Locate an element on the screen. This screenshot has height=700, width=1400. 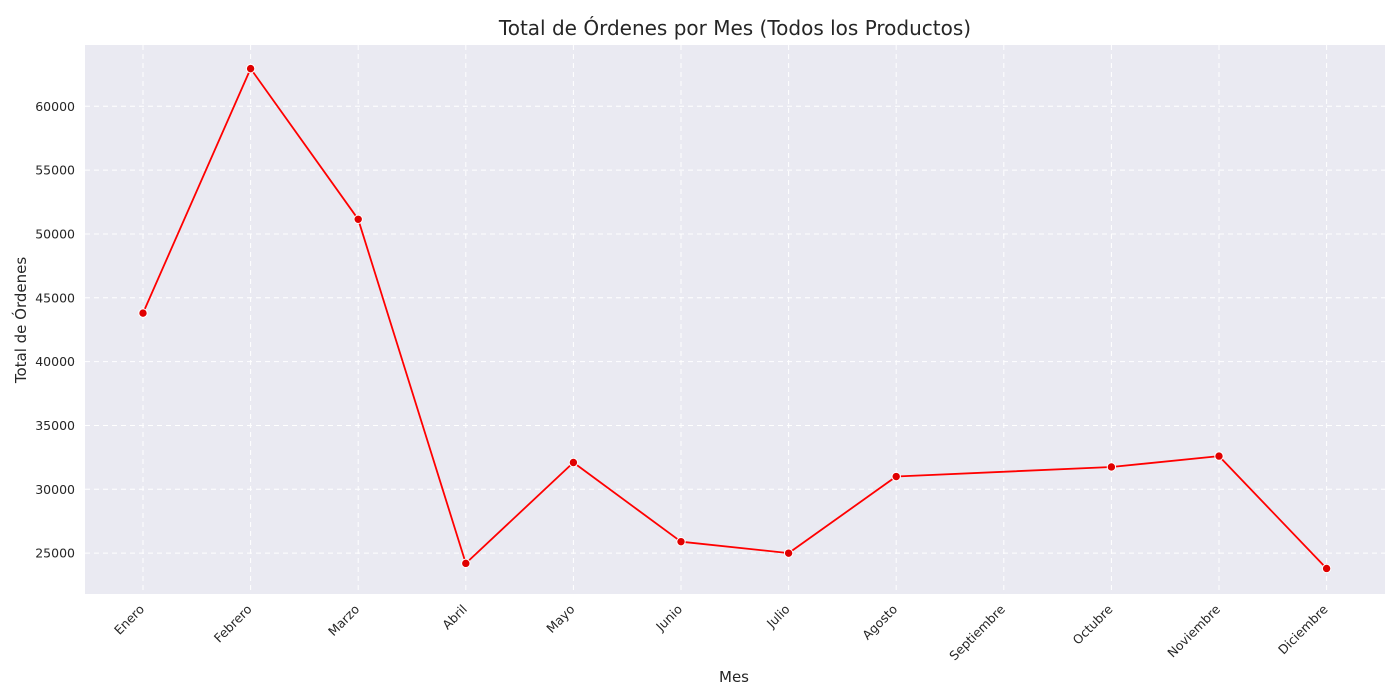
x-tick-label: Junio is located at coordinates (668, 618).